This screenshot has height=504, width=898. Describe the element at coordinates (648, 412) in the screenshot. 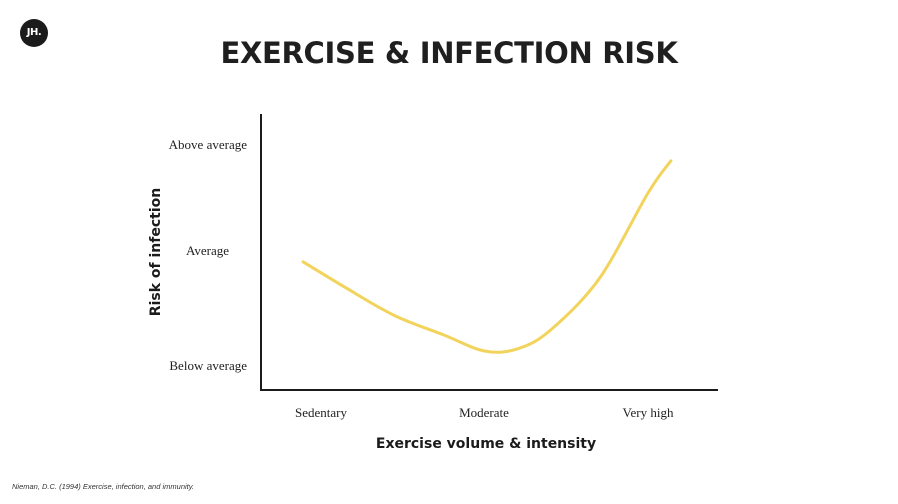

I see `x-tick-label-very-high: Very high` at that location.